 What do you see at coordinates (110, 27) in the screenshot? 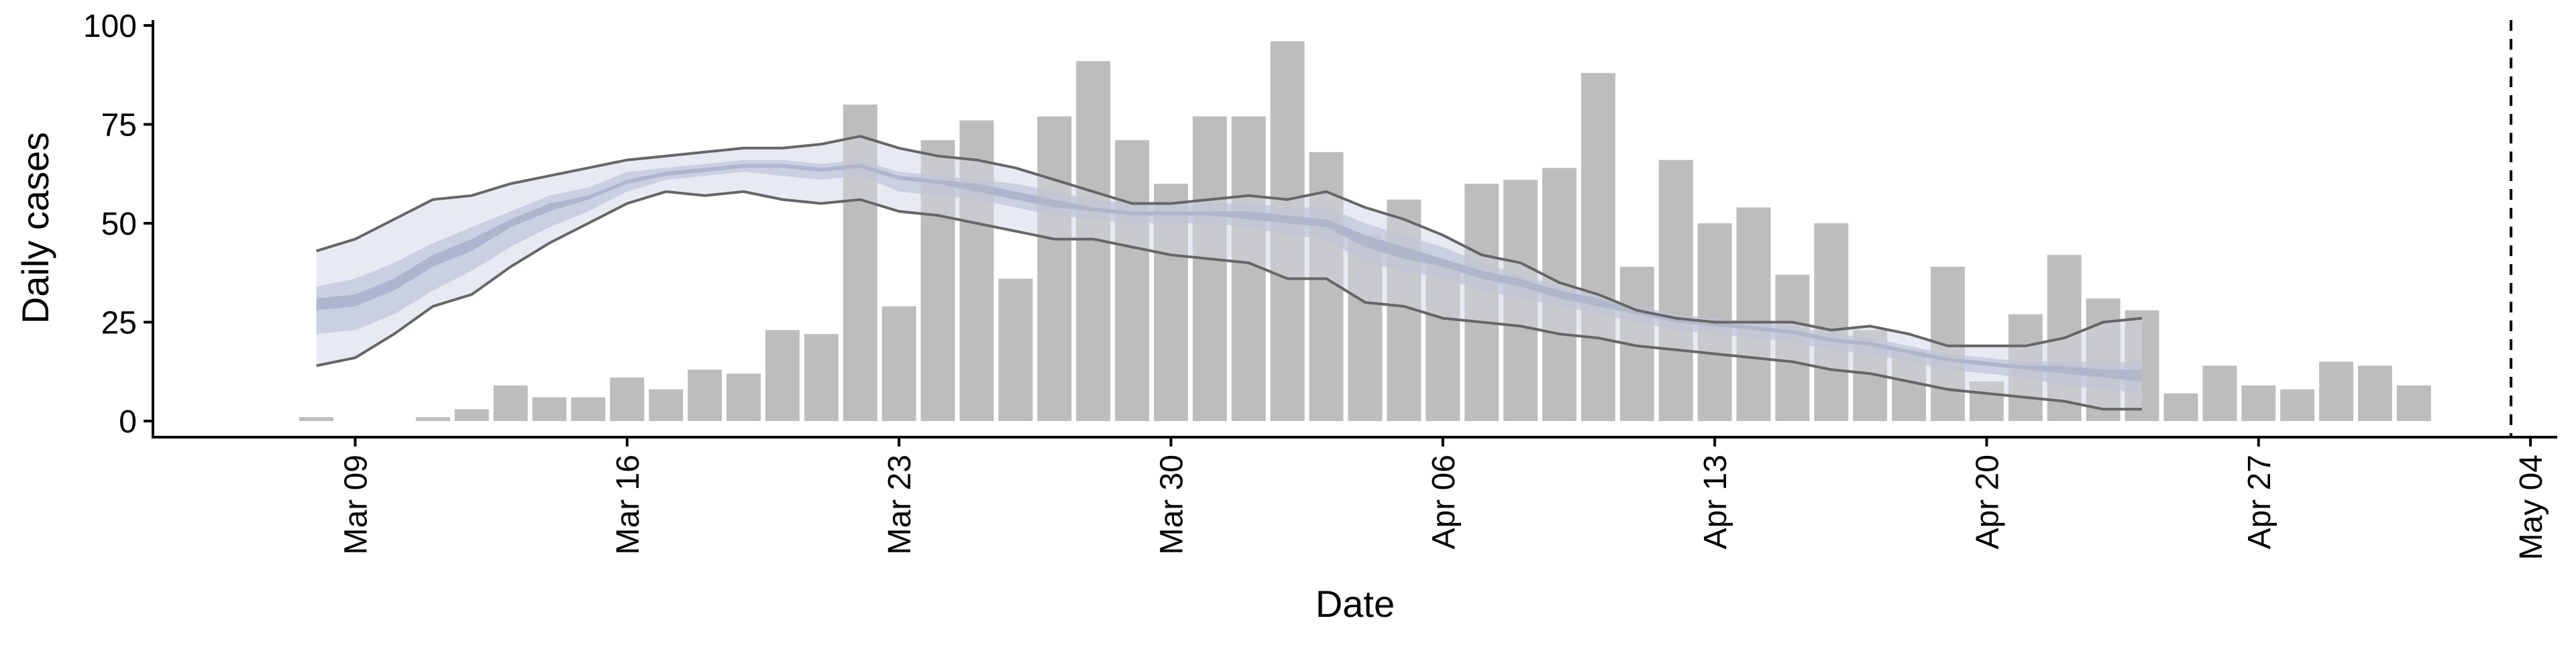
I see `y-tick-label-4: 100` at bounding box center [110, 27].